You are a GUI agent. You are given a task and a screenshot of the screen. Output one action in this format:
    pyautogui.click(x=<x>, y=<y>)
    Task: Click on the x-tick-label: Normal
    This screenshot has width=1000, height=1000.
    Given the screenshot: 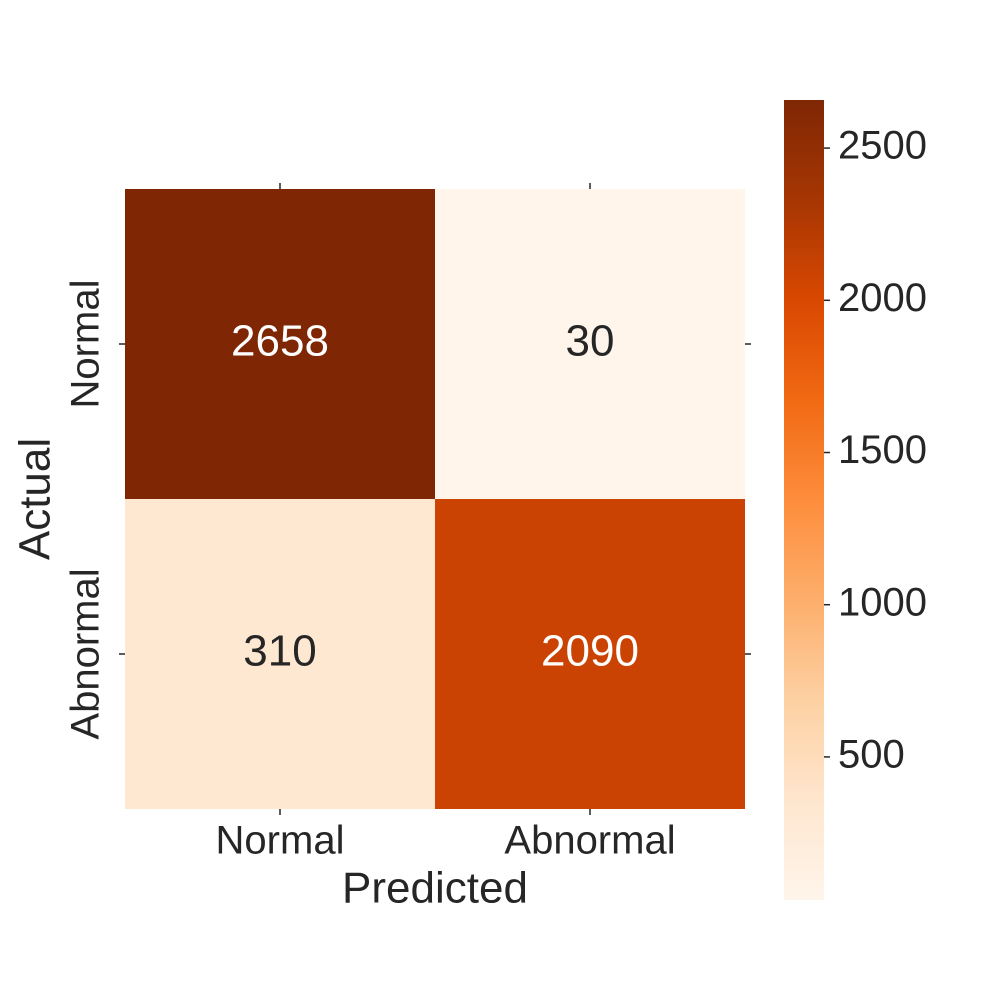 What is the action you would take?
    pyautogui.click(x=280, y=841)
    